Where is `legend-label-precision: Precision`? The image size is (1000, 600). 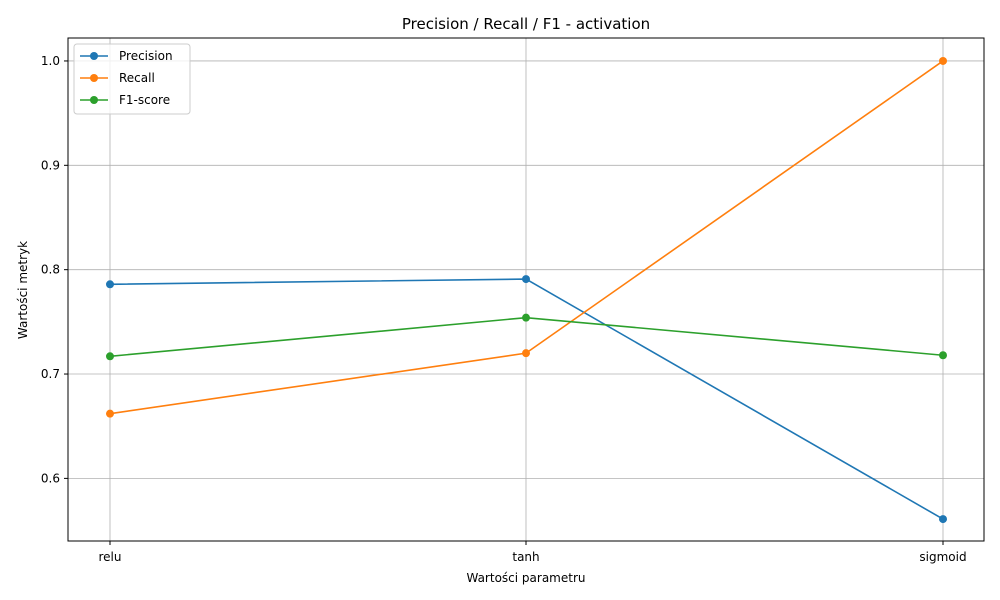 legend-label-precision: Precision is located at coordinates (146, 56).